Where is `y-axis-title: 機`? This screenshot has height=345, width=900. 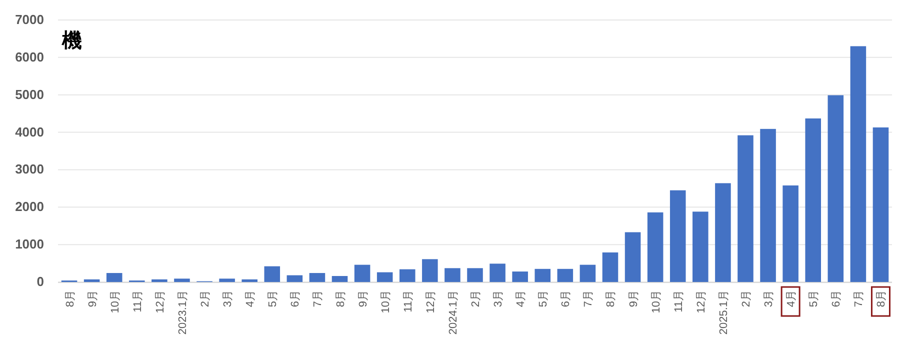
y-axis-title: 機 is located at coordinates (71, 41).